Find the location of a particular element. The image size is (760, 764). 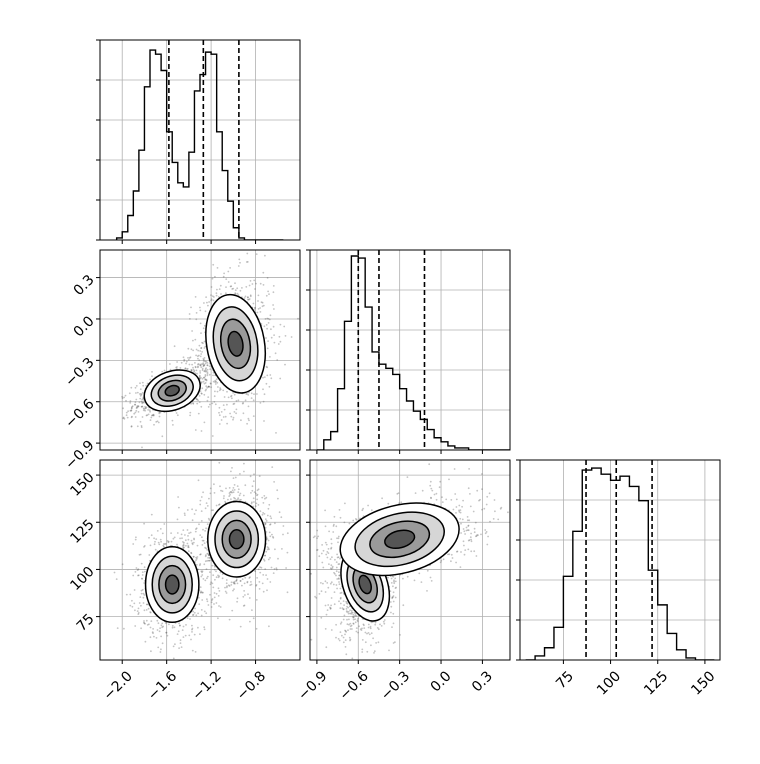

gridlines is located at coordinates (188, 140).